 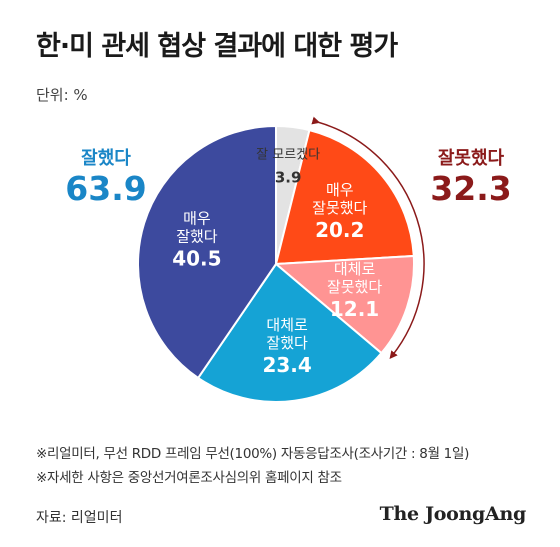 I want to click on bad-total-name: 잘못했다, so click(x=471, y=158).